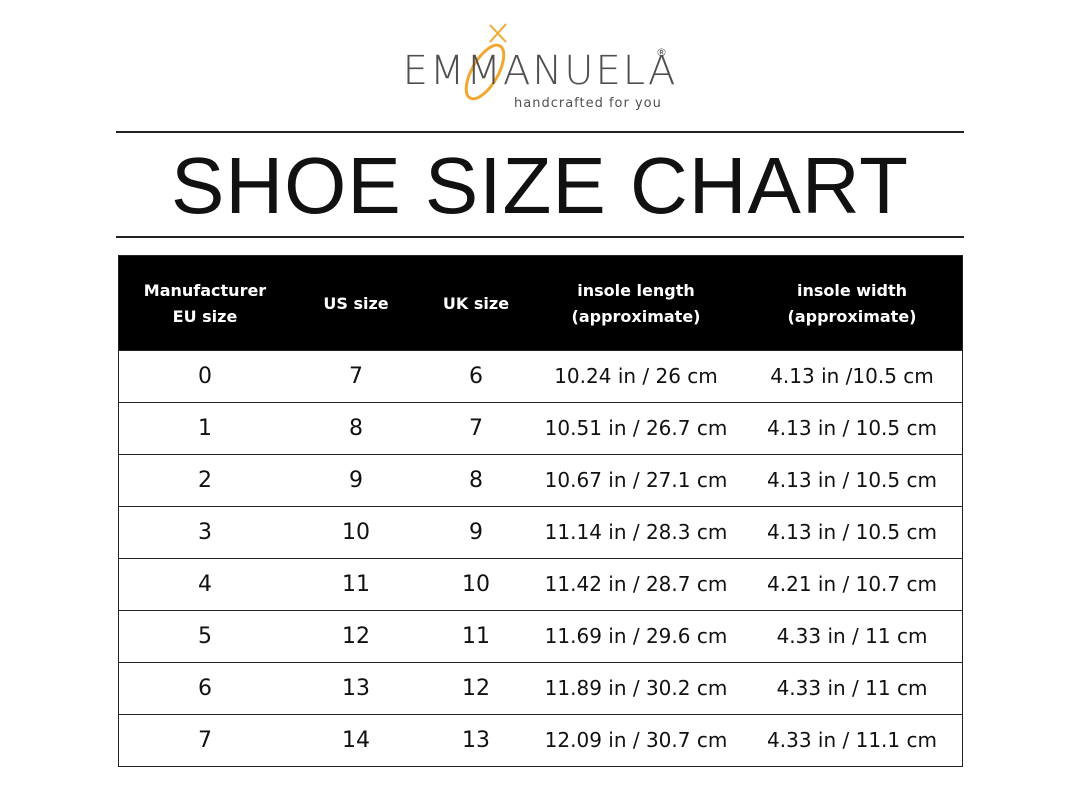 This screenshot has height=810, width=1080. I want to click on table-row: 0 7 6 10.24 in / 26 cm 4.13 in /10.5 cm, so click(540, 376).